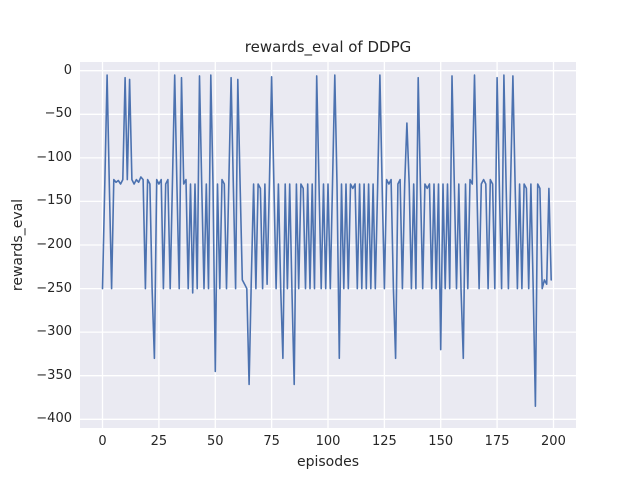 The width and height of the screenshot is (640, 480). What do you see at coordinates (441, 441) in the screenshot?
I see `x-tick-label: 150` at bounding box center [441, 441].